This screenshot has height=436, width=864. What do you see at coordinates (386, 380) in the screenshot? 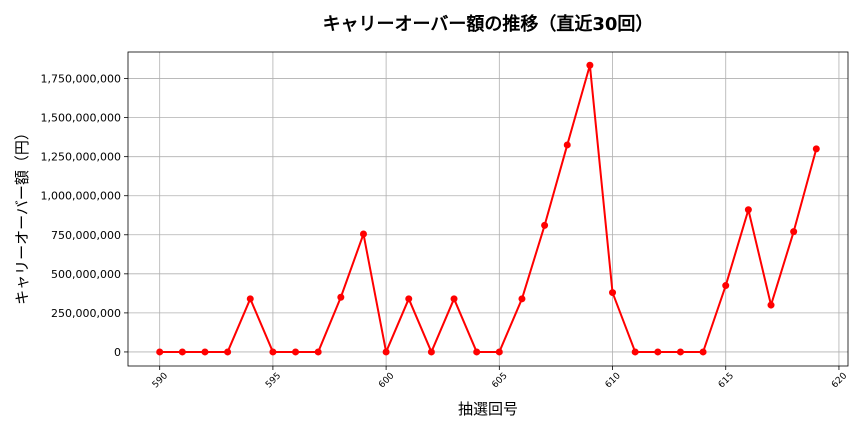
I see `x-tick-label: 600` at bounding box center [386, 380].